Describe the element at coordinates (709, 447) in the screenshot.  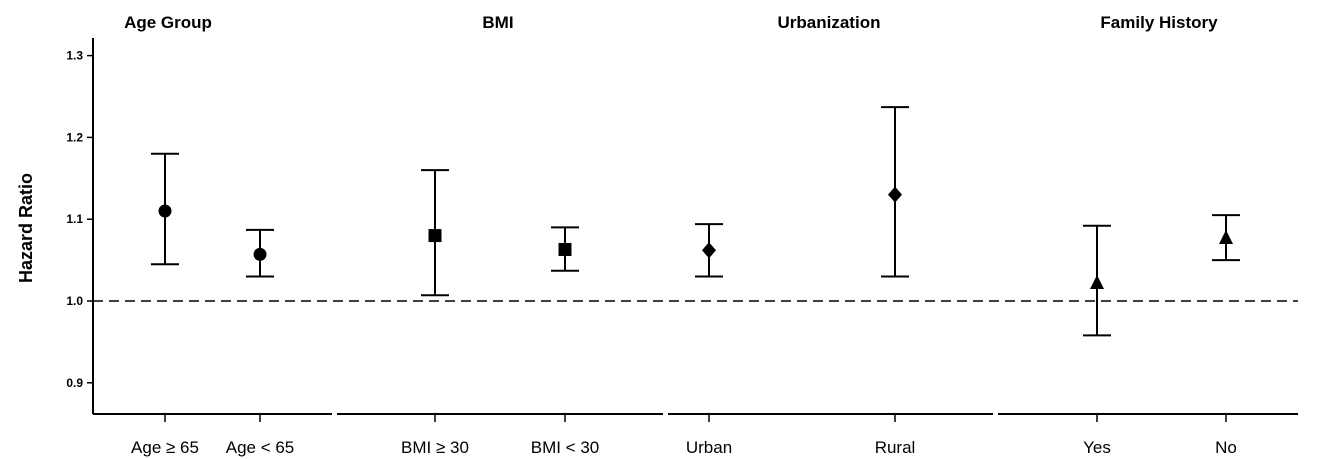
I see `category-label: Urban` at that location.